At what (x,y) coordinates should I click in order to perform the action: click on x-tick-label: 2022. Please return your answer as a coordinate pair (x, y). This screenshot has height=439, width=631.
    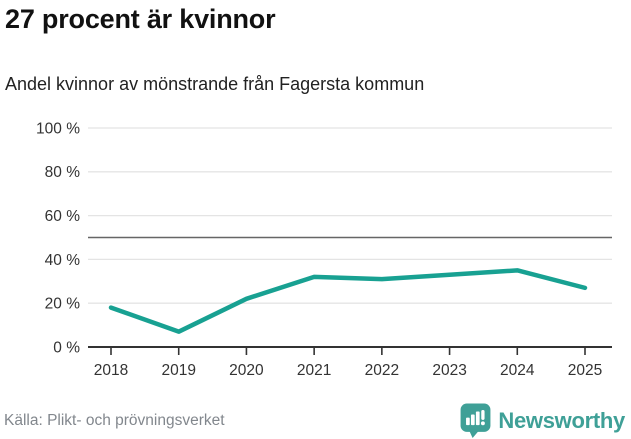
    Looking at the image, I should click on (382, 370).